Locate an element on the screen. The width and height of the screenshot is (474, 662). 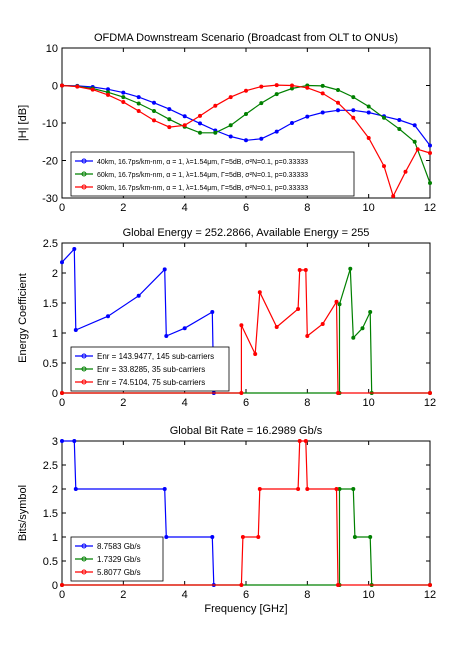
legend-label: Enr = 33.8285, 35 sub-carriers is located at coordinates (151, 369).